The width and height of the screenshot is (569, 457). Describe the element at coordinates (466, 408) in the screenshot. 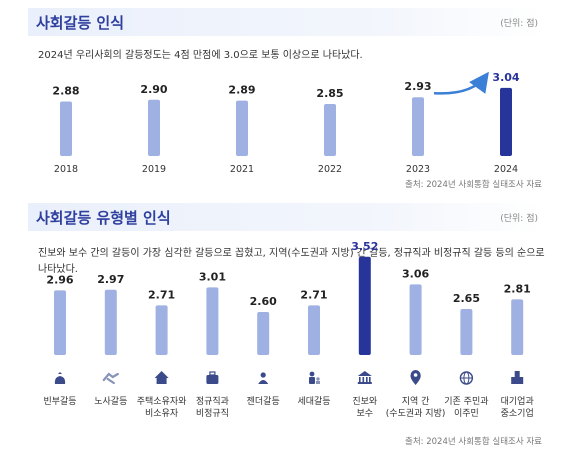

I see `category-label: 기존 주민과 이주민` at that location.